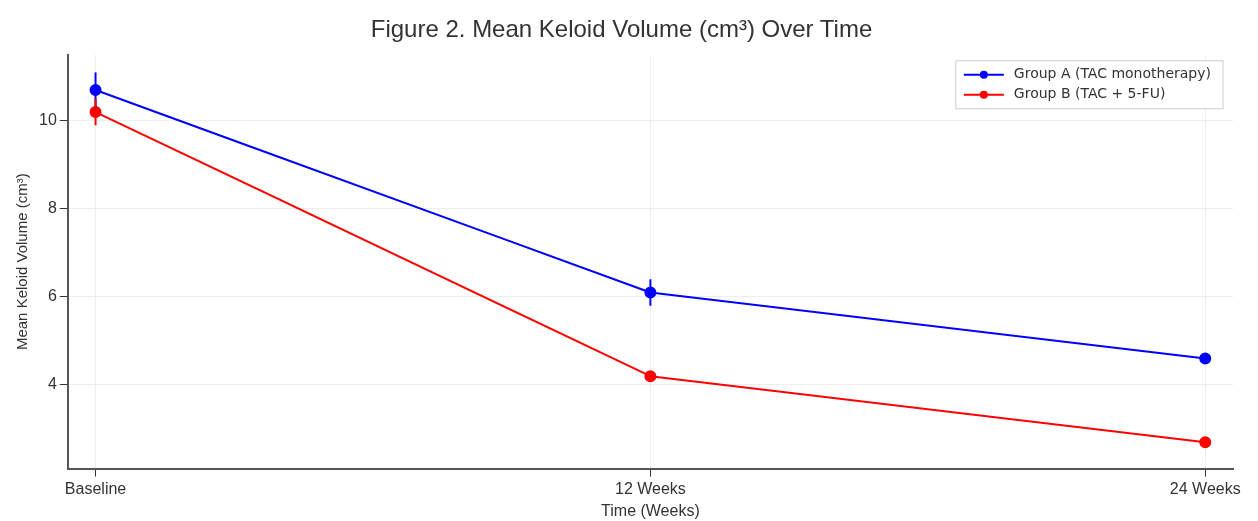 The width and height of the screenshot is (1258, 521). I want to click on x-tick-label: 24 Weeks, so click(1205, 488).